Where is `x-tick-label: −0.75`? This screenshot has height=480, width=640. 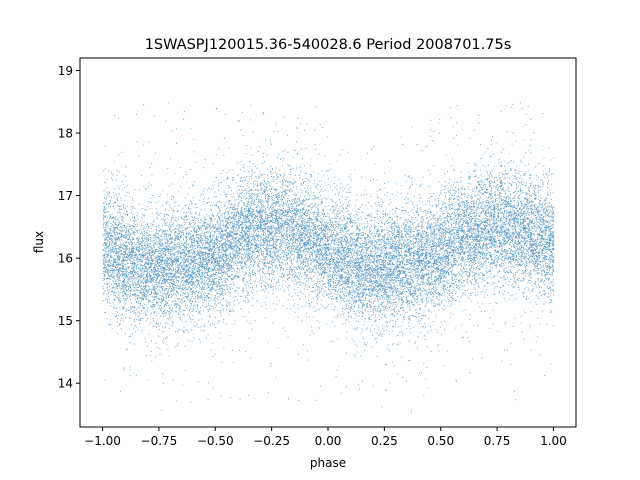
x-tick-label: −0.75 is located at coordinates (159, 441).